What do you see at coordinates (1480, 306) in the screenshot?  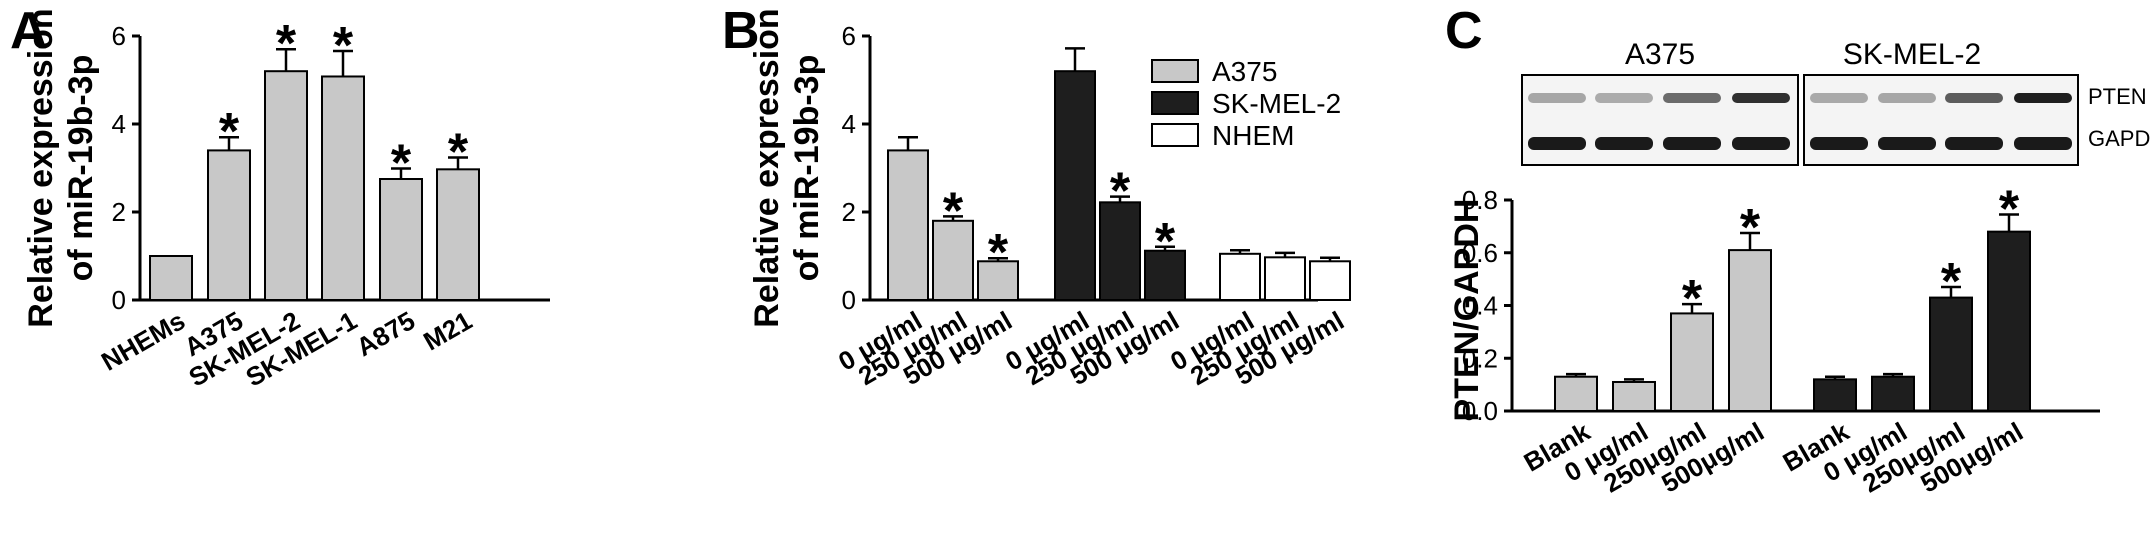 I see `c-y-tick-label-2: 0.4` at bounding box center [1480, 306].